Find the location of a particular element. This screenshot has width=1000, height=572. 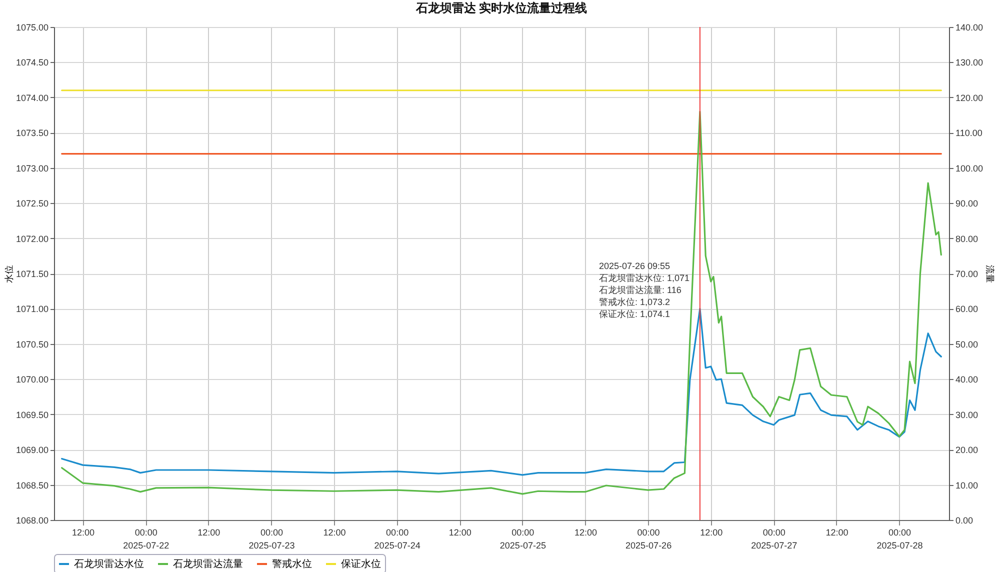

y-tick-label: 1072.50 is located at coordinates (32, 203).